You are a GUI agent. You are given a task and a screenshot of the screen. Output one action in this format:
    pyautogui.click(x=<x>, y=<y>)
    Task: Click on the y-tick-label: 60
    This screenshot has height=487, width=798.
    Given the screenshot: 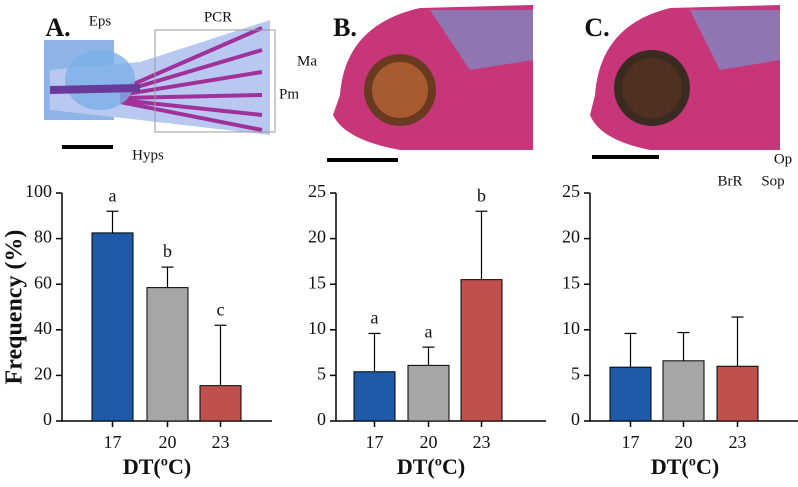 What is the action you would take?
    pyautogui.click(x=43, y=282)
    